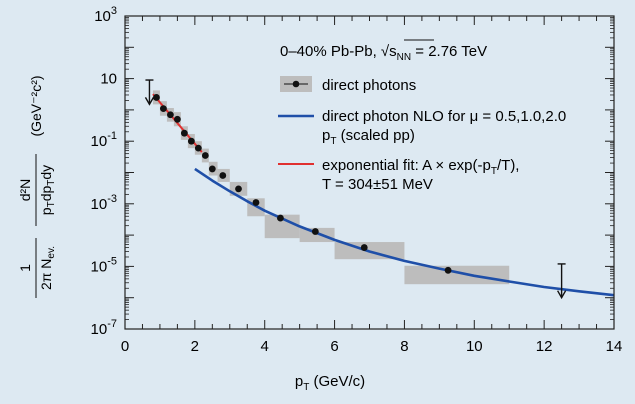 The image size is (635, 404). I want to click on y-label-frac1-den: 2π Nev., so click(47, 268).